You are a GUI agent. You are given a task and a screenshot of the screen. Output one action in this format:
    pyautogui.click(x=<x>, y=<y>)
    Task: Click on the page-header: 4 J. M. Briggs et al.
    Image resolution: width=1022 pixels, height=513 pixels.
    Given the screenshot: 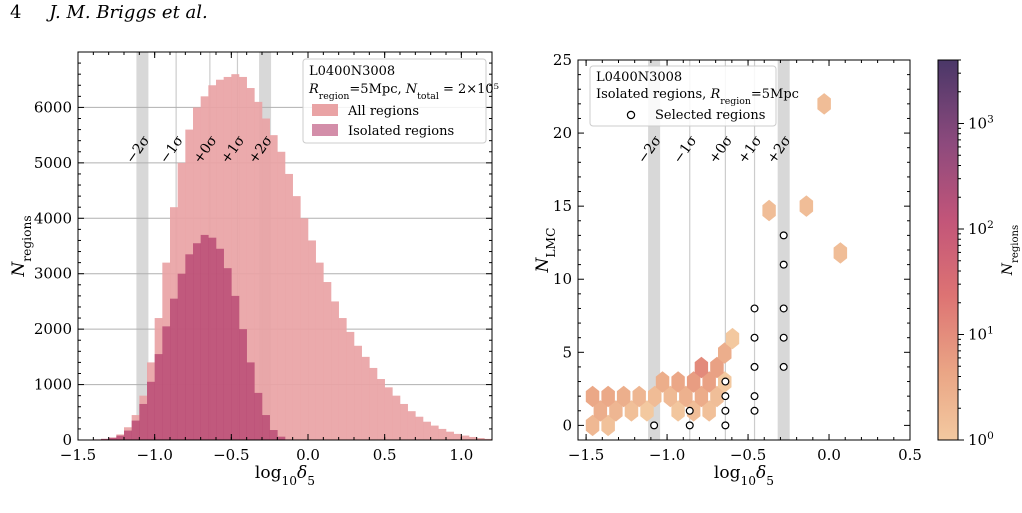 What is the action you would take?
    pyautogui.click(x=109, y=12)
    